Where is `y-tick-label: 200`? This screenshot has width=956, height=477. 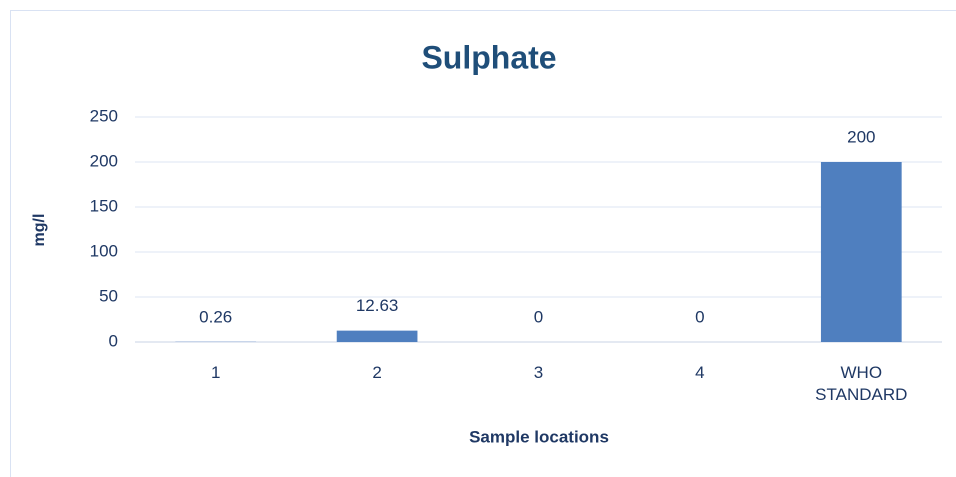
y-tick-label: 200 is located at coordinates (104, 160).